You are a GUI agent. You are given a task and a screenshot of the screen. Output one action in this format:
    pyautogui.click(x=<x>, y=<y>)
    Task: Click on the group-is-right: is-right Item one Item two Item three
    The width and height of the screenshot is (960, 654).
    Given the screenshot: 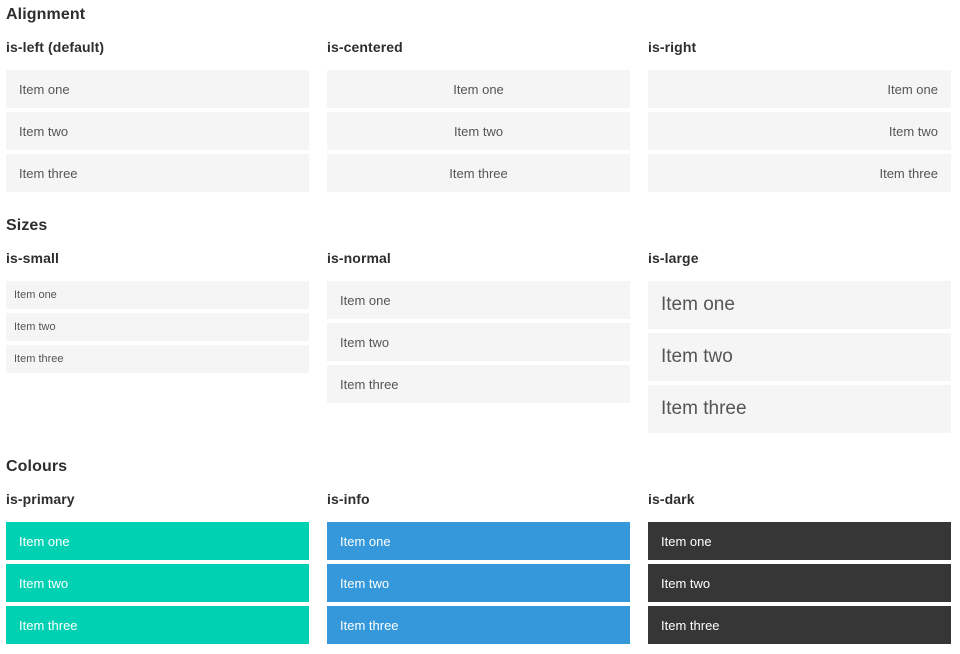 What is the action you would take?
    pyautogui.click(x=799, y=117)
    